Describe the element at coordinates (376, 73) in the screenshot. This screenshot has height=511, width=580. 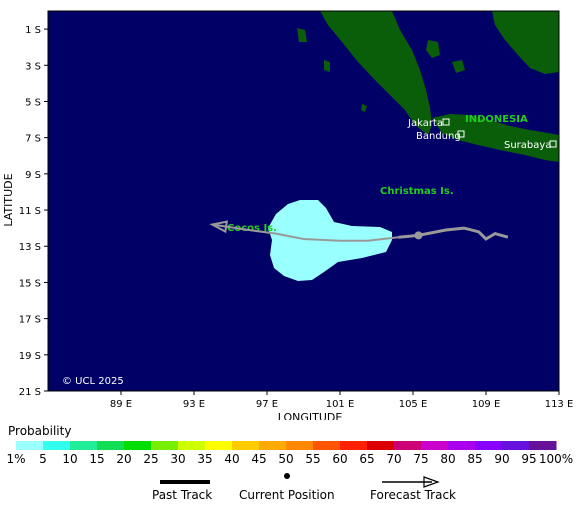
I see `sumatra-landmass` at that location.